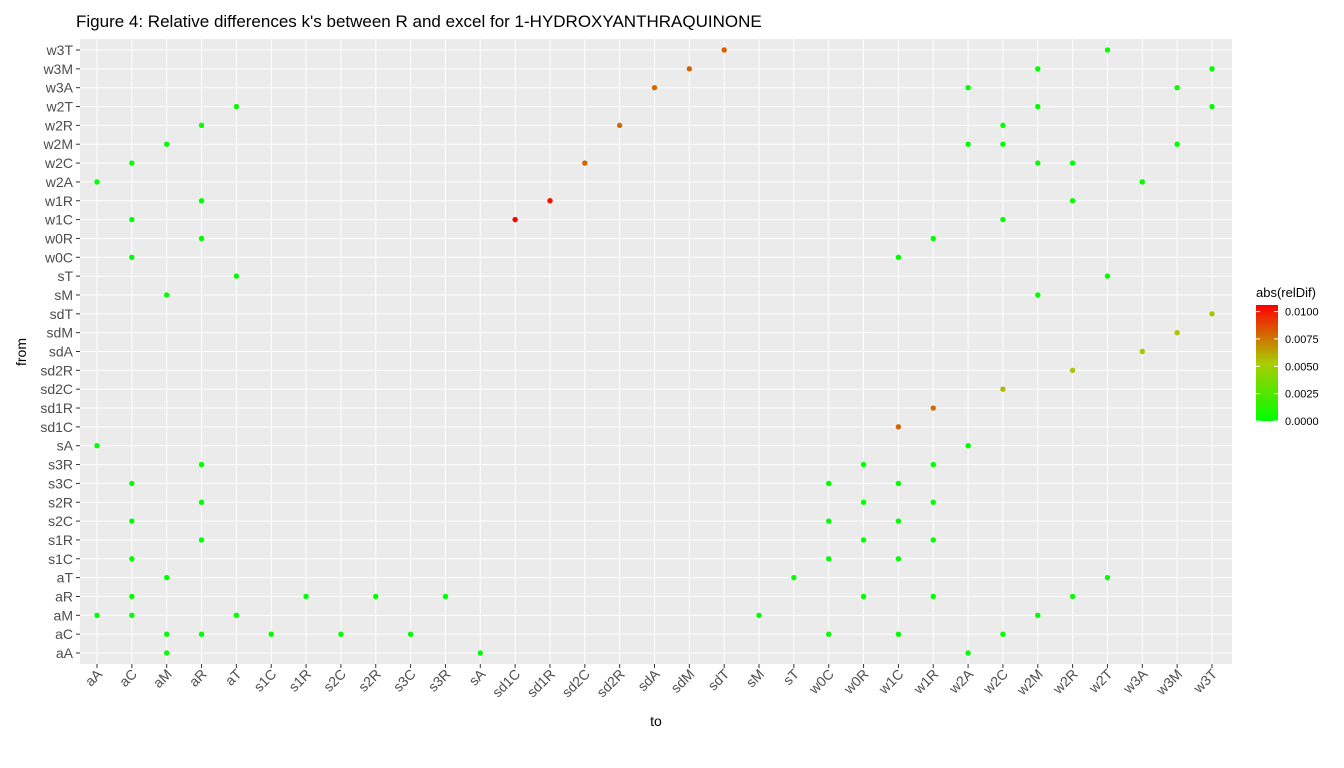 The width and height of the screenshot is (1344, 768). What do you see at coordinates (62, 314) in the screenshot?
I see `y-tick-label: sdT` at bounding box center [62, 314].